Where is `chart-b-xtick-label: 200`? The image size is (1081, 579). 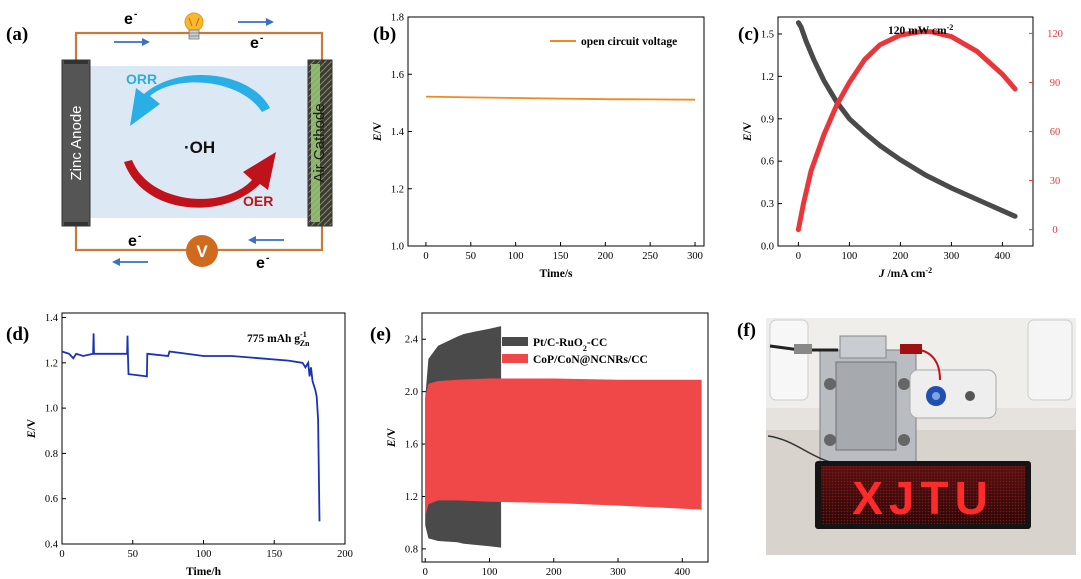 chart-b-xtick-label: 200 is located at coordinates (605, 256).